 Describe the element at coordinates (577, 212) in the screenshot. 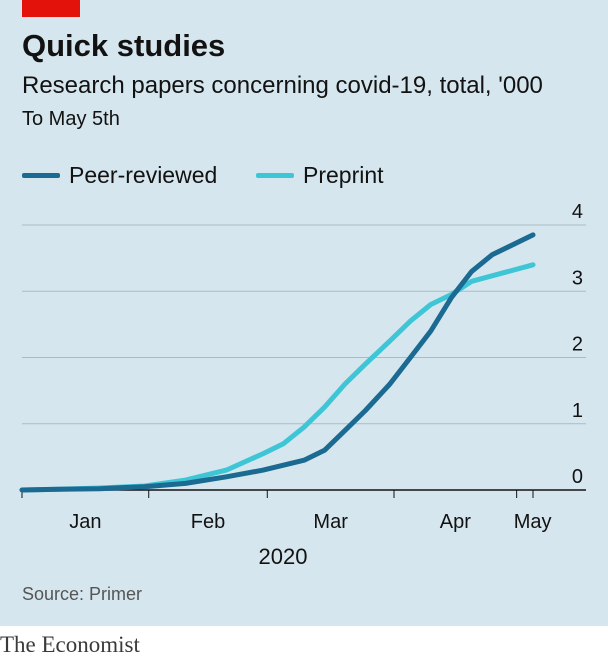

I see `y-tick-label: 4` at that location.